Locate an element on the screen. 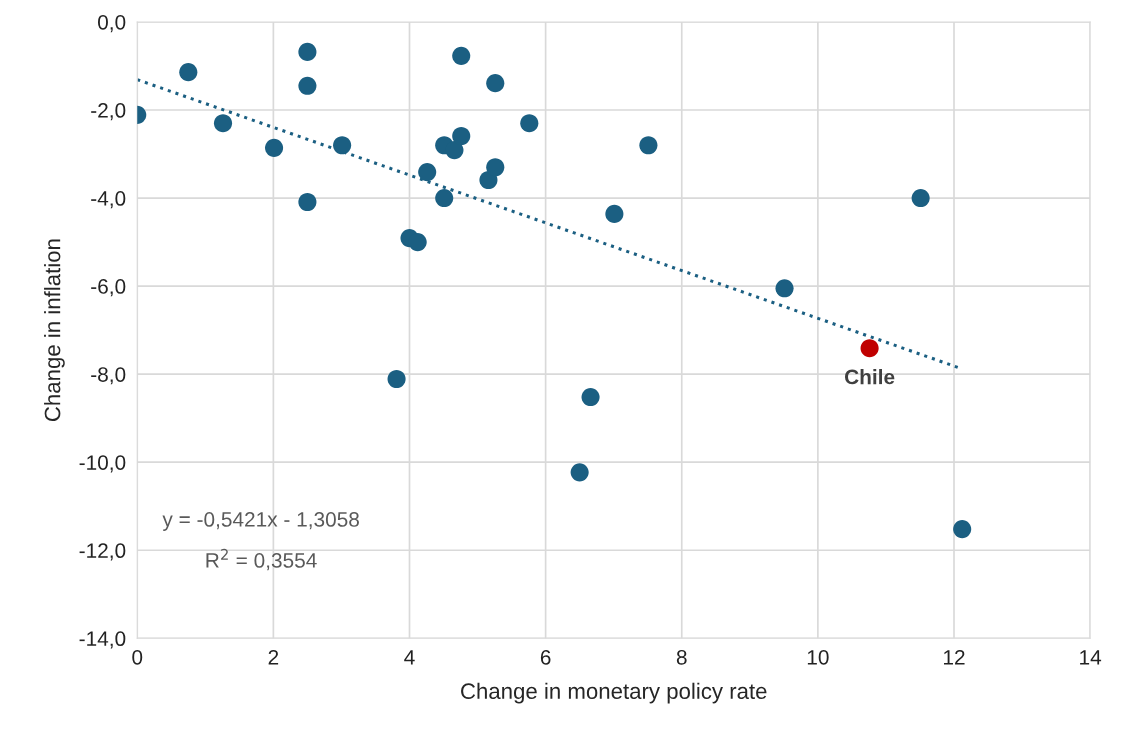 This screenshot has height=732, width=1125. x-tick-label: 10 is located at coordinates (818, 657).